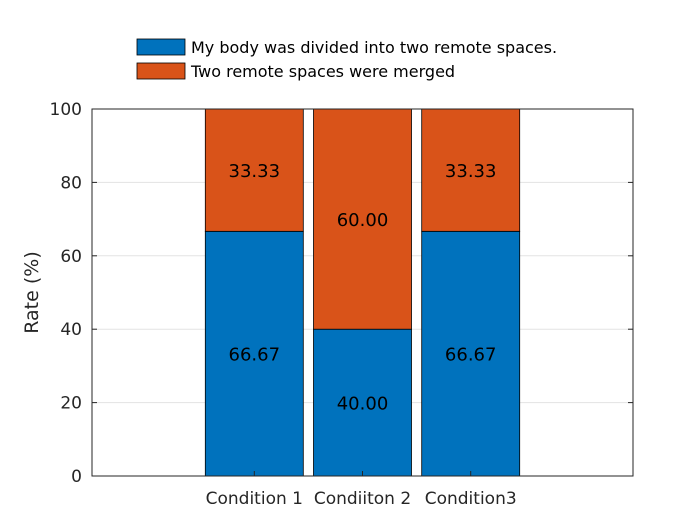 This screenshot has width=700, height=529. I want to click on y-tick-label: 40, so click(71, 330).